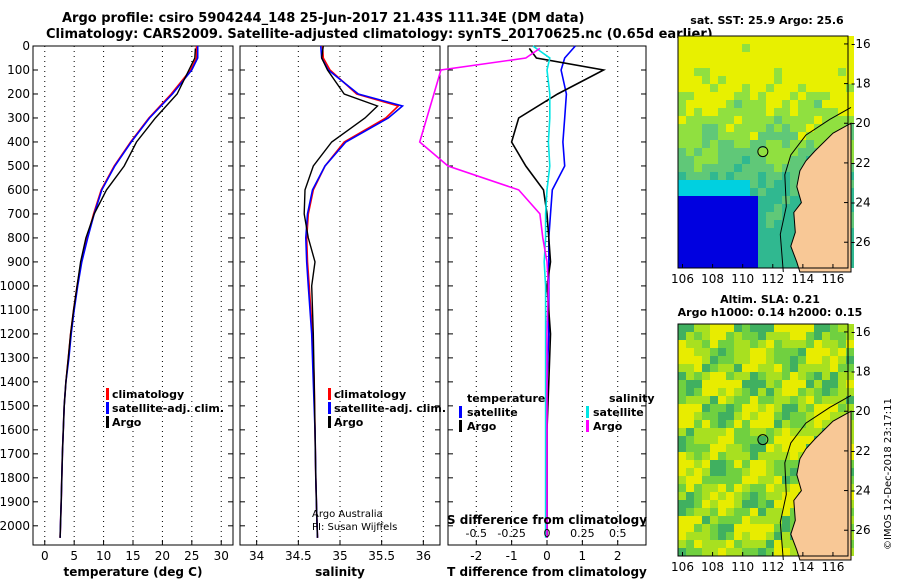 The width and height of the screenshot is (900, 580). What do you see at coordinates (861, 242) in the screenshot?
I see `y-tick-label: -26` at bounding box center [861, 242].